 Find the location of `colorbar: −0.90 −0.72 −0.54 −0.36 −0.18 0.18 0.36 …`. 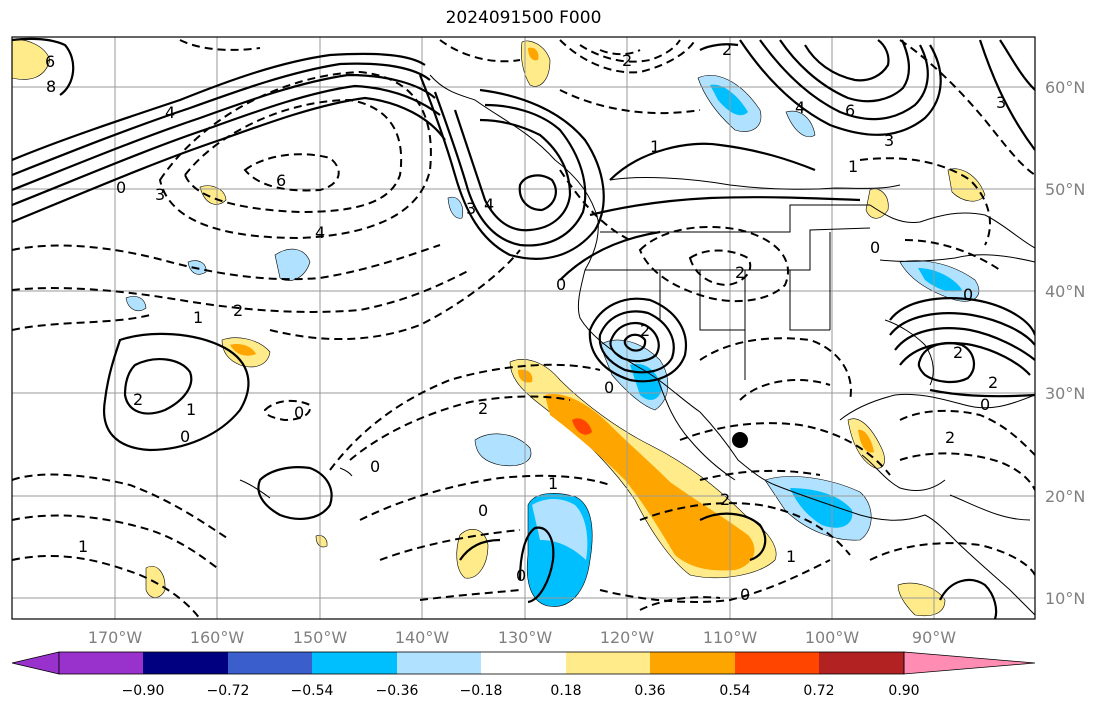

colorbar: −0.90 −0.72 −0.54 −0.36 −0.18 0.18 0.36 … is located at coordinates (523, 675).